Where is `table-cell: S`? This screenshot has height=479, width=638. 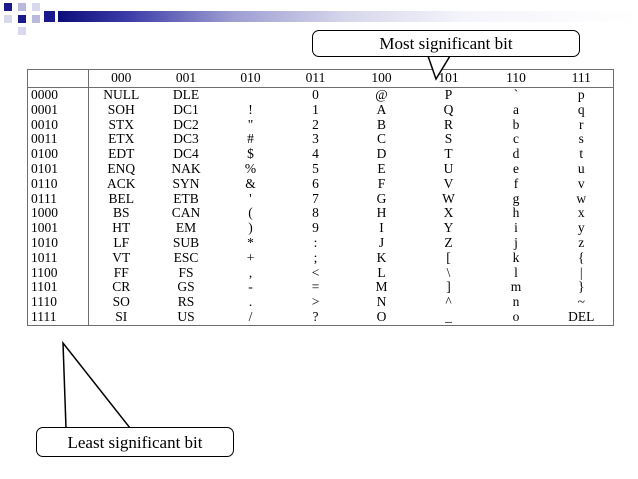 table-cell: S is located at coordinates (448, 139).